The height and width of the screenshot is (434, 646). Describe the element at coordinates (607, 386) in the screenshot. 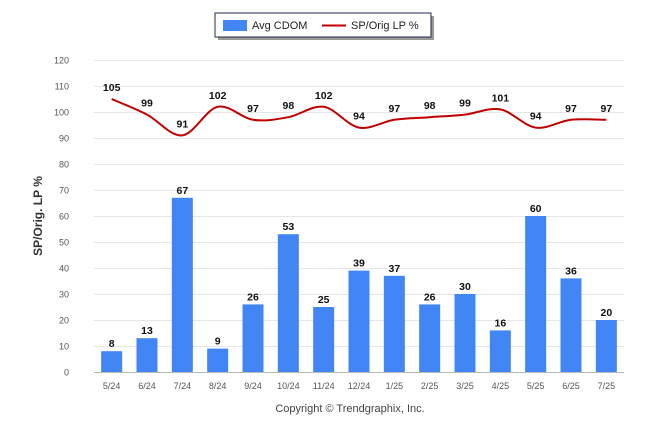

I see `x-tick-label: 7/25` at that location.